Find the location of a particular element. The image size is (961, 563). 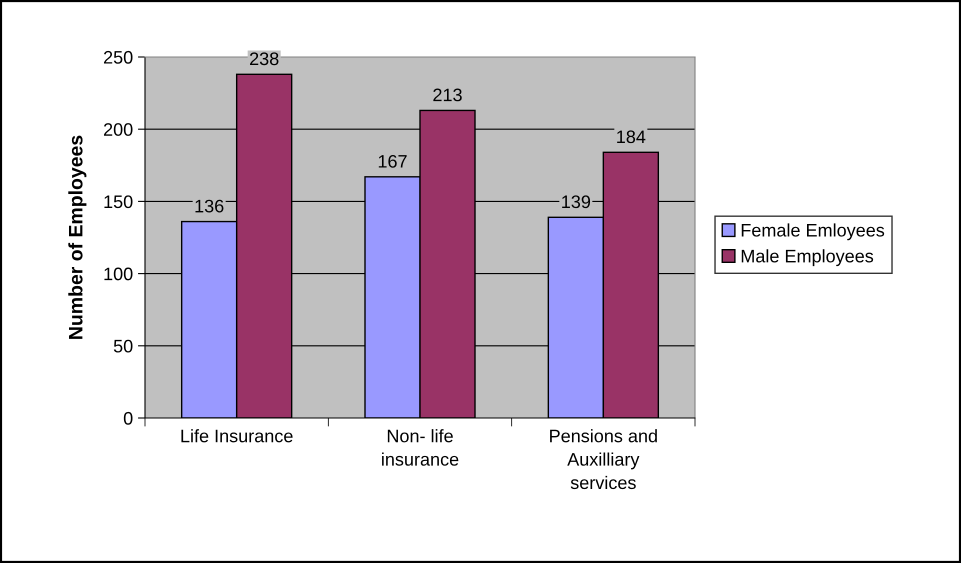

data-label: 213 is located at coordinates (447, 95).